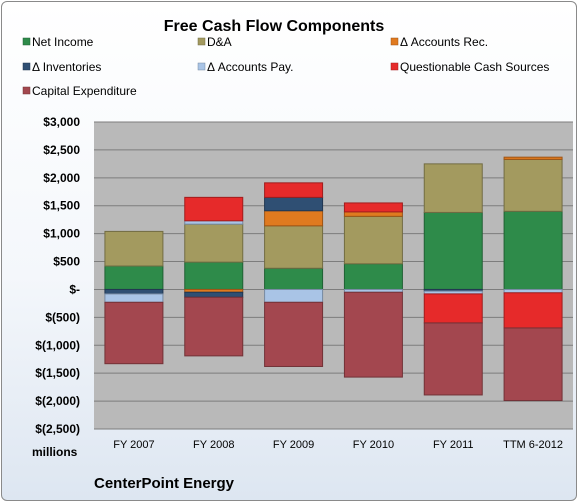 The image size is (578, 502). Describe the element at coordinates (274, 26) in the screenshot. I see `chart-title: Free Cash Flow Components` at that location.